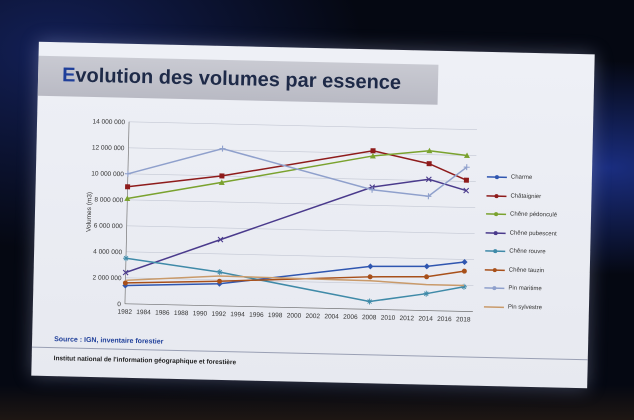  What do you see at coordinates (407, 318) in the screenshot?
I see `x-tick-label: 2012` at bounding box center [407, 318].